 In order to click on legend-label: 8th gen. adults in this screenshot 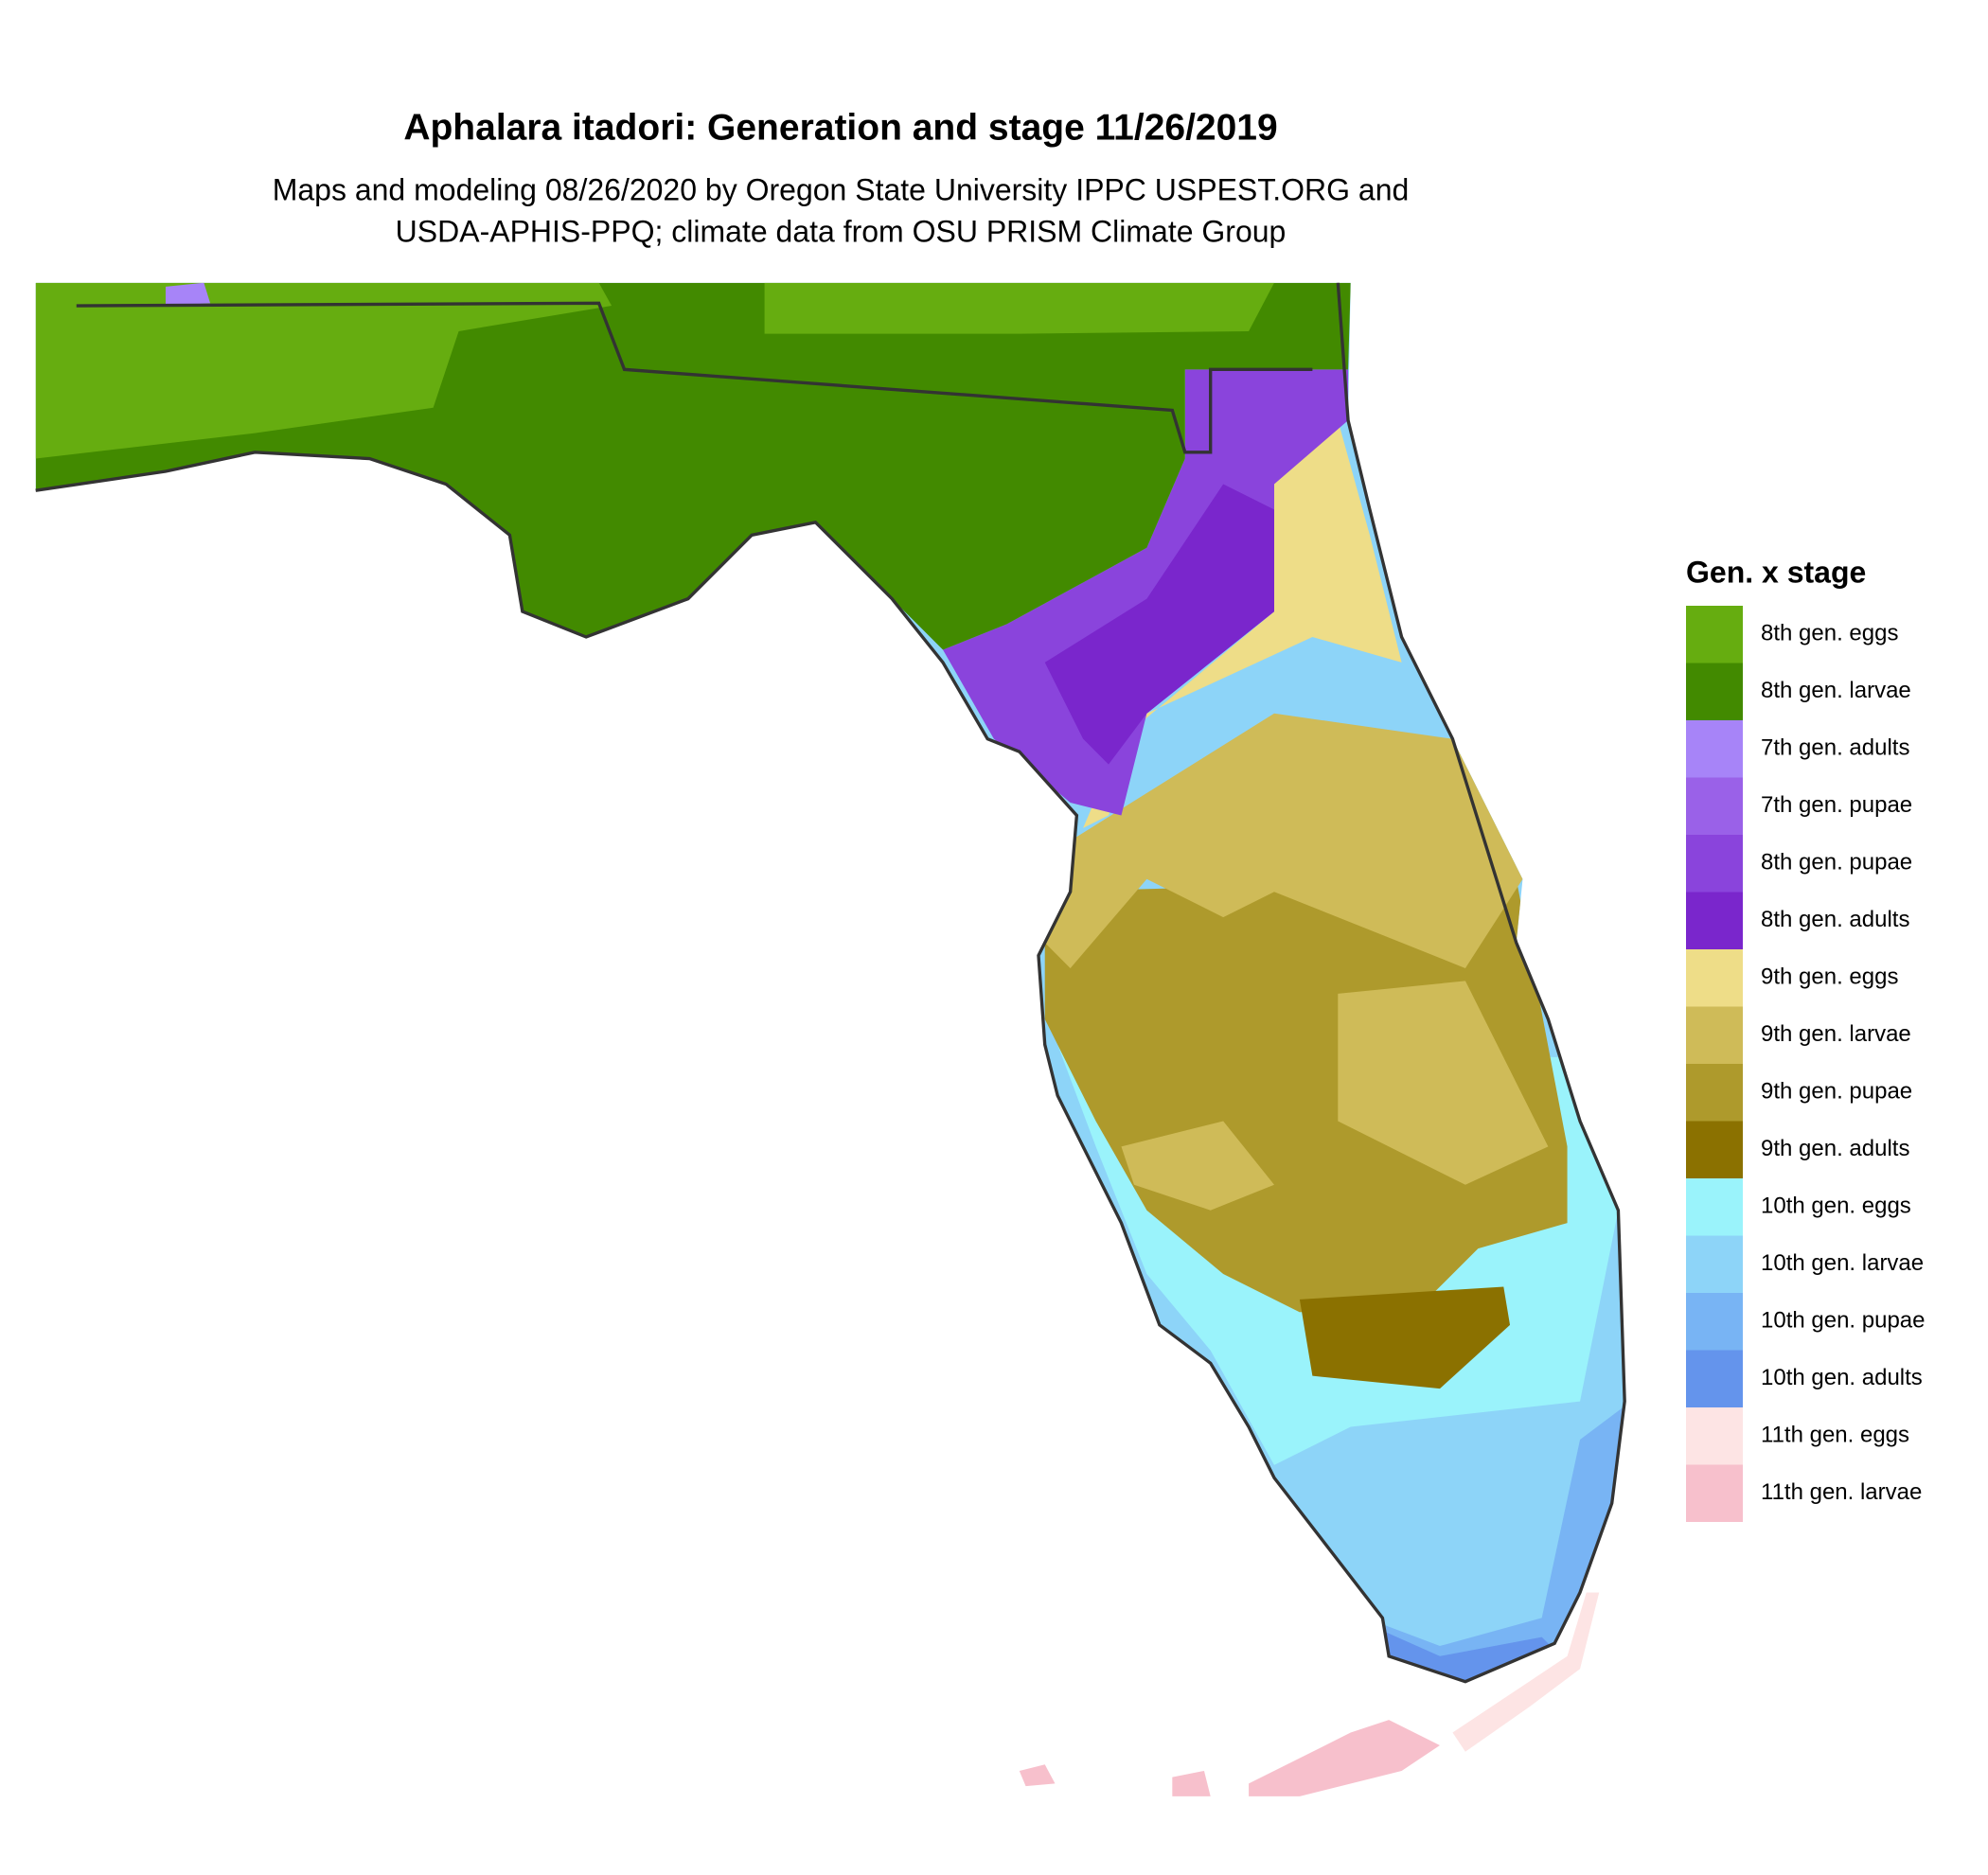, I will do `click(1835, 919)`.